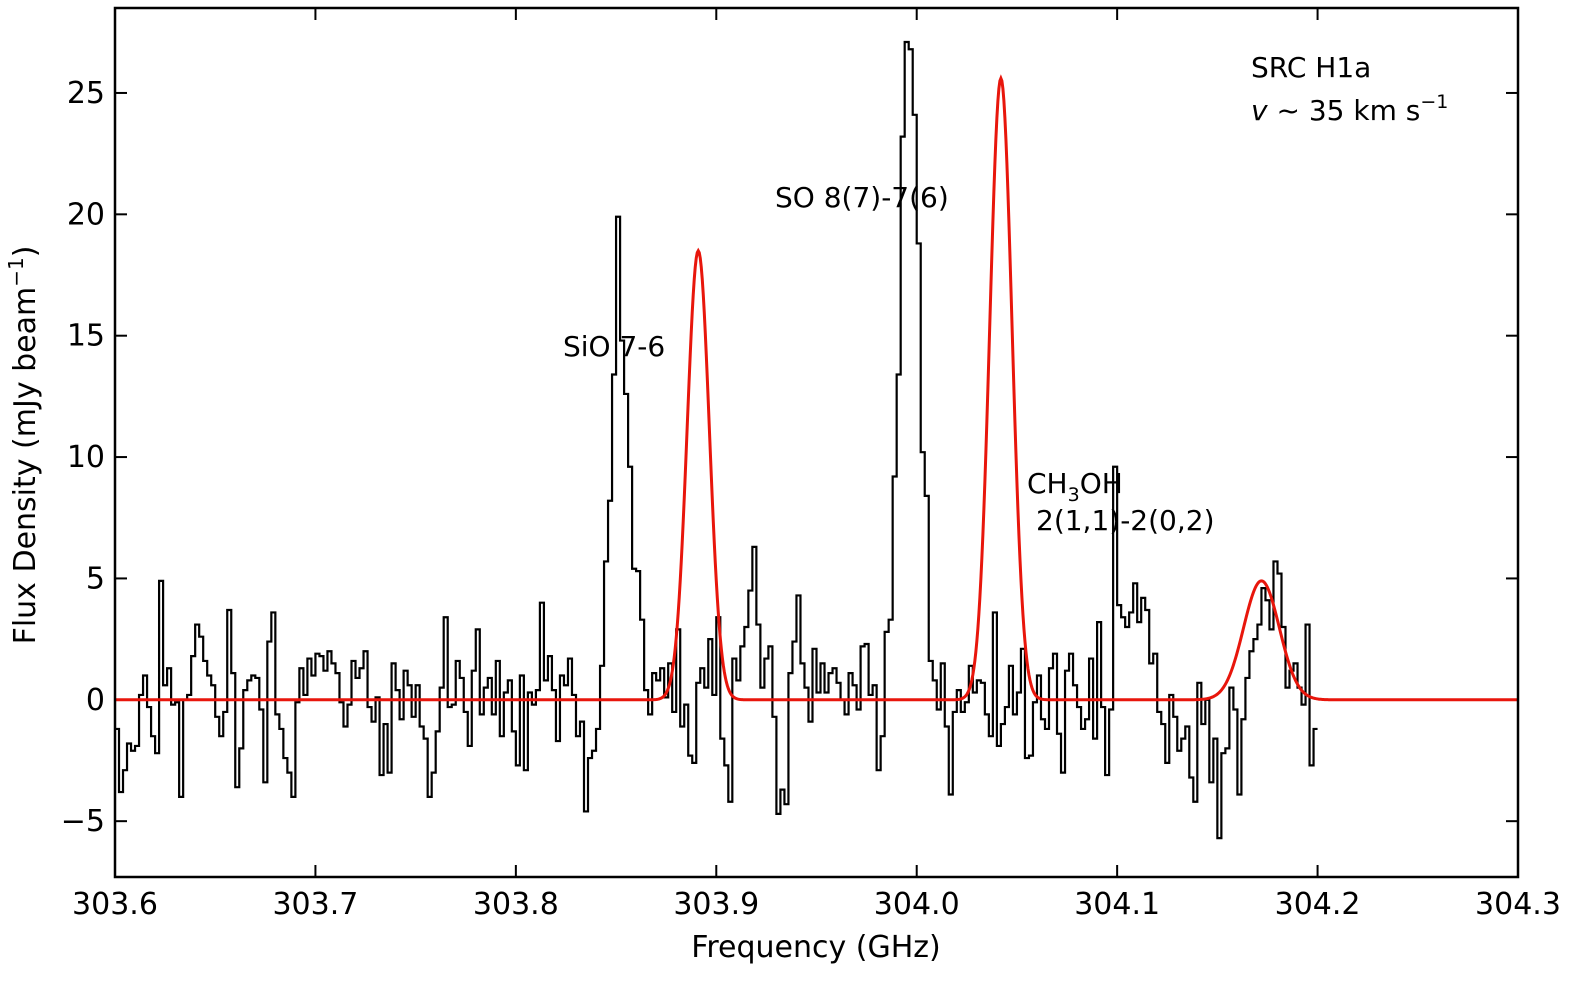 Image resolution: width=1593 pixels, height=987 pixels. What do you see at coordinates (1074, 495) in the screenshot?
I see `ch3oh-subscript: 3` at bounding box center [1074, 495].